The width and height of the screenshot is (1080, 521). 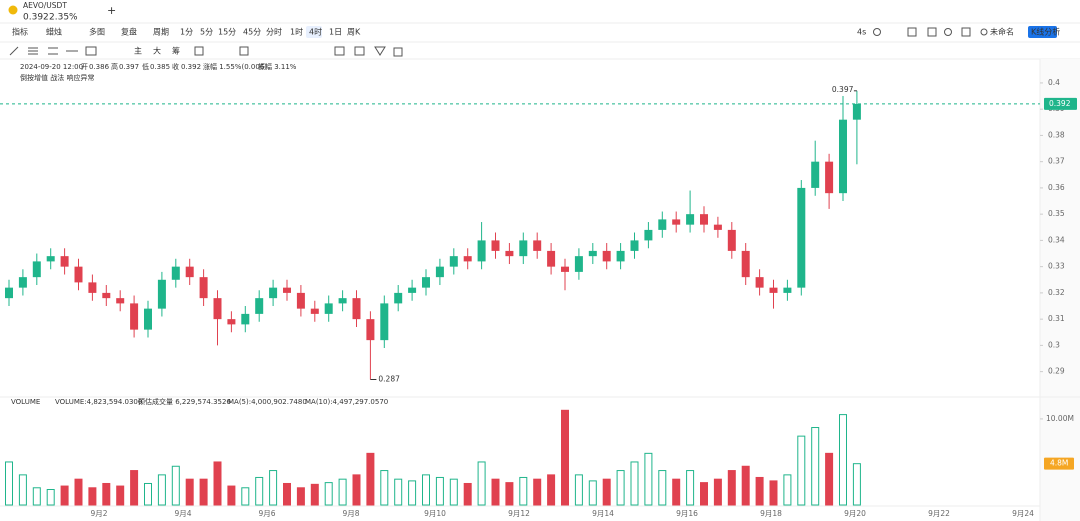 What do you see at coordinates (1056, 371) in the screenshot?
I see `y-tick-label: 0.29` at bounding box center [1056, 371].